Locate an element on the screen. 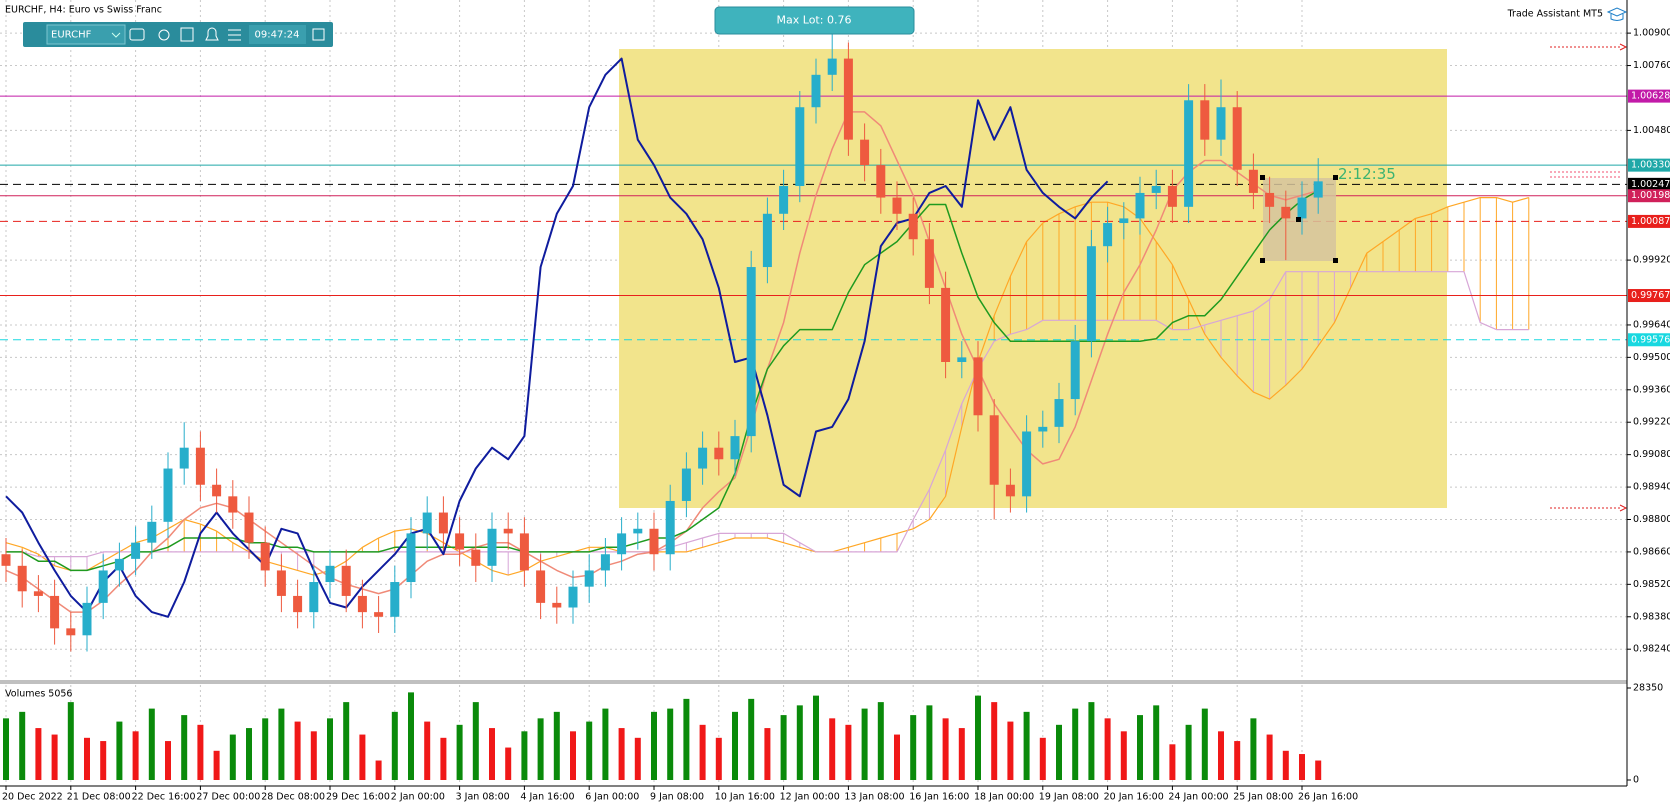 The height and width of the screenshot is (806, 1670). x-tick-label: 19 Jan 08:00 is located at coordinates (1069, 797).